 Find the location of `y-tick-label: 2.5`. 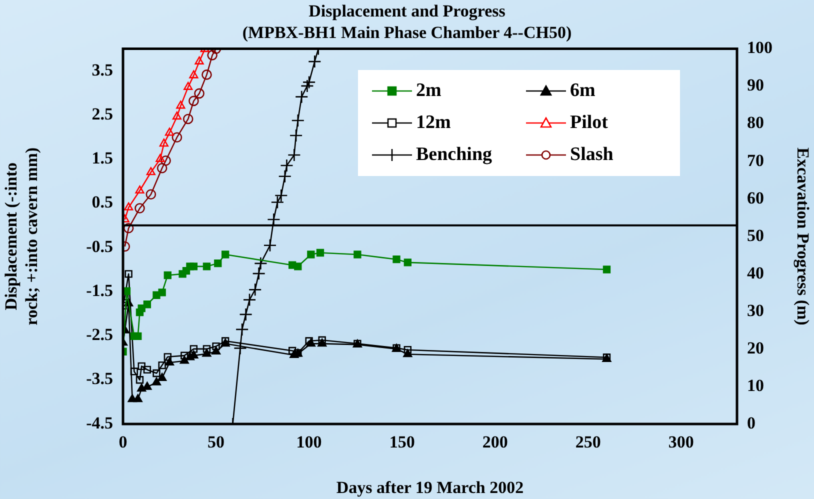

y-tick-label: 2.5 is located at coordinates (102, 114).